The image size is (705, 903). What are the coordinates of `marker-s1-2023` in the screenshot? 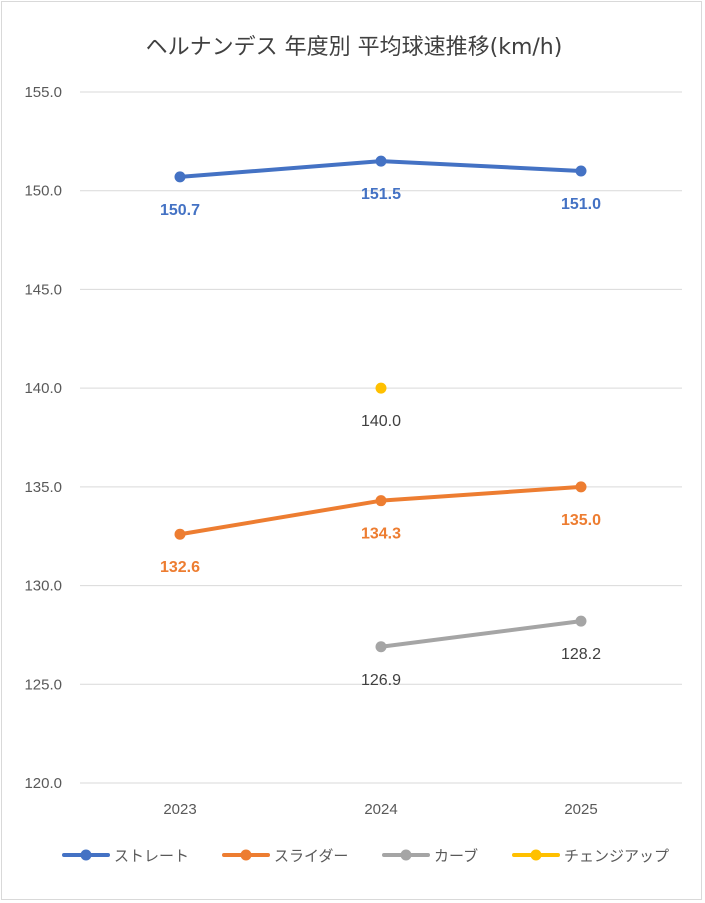 It's located at (180, 534).